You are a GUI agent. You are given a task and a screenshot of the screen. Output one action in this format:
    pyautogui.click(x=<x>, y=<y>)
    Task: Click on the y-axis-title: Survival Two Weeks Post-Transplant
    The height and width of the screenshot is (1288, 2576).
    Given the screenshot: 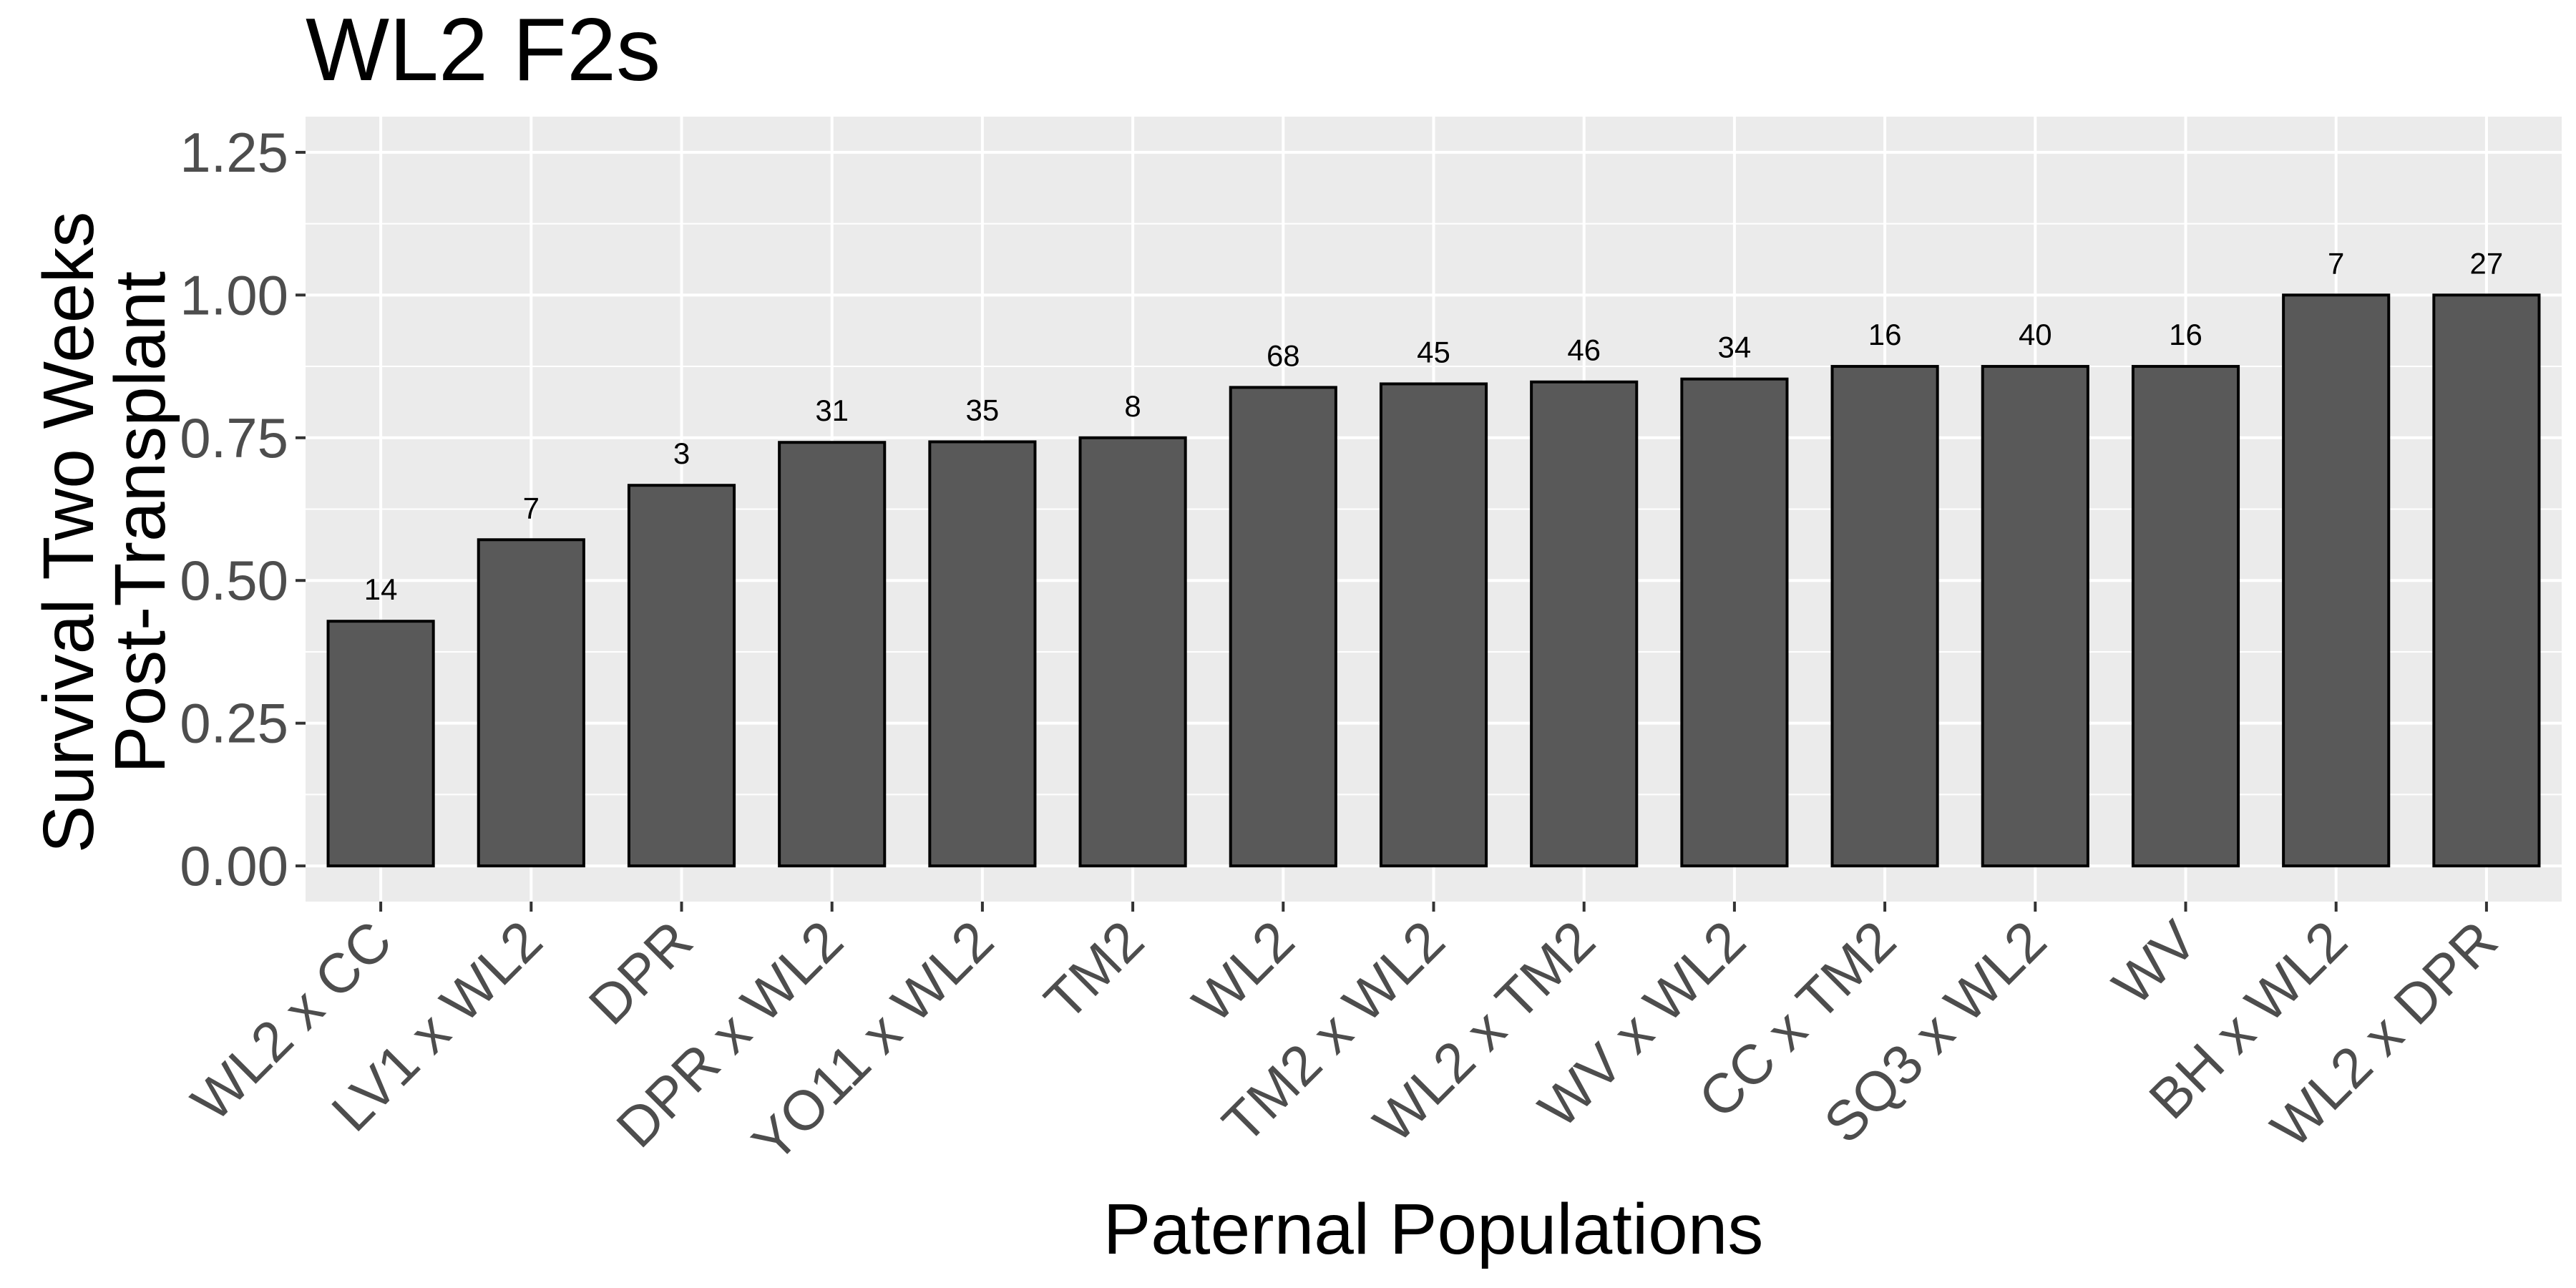 What is the action you would take?
    pyautogui.click(x=104, y=522)
    